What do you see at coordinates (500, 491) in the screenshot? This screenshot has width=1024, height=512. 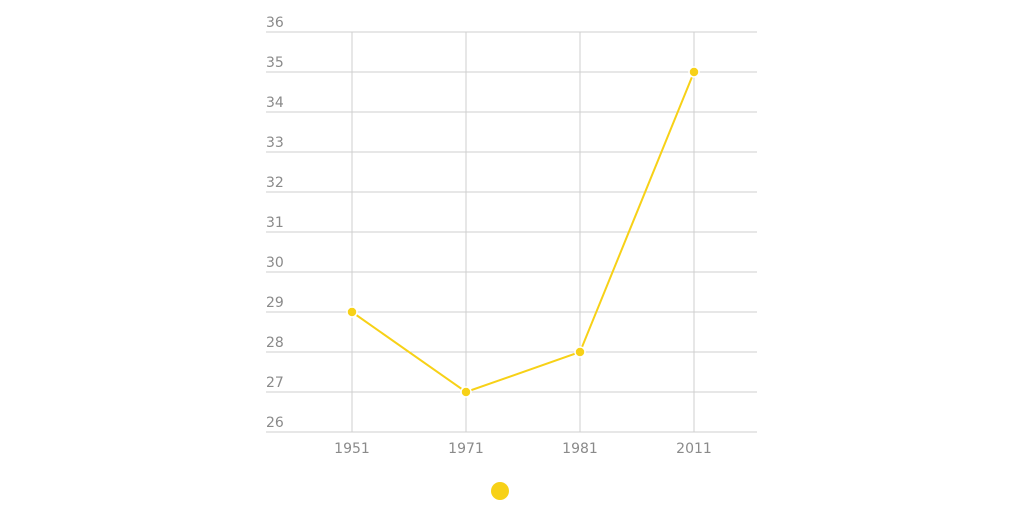 I see `legend-marker` at bounding box center [500, 491].